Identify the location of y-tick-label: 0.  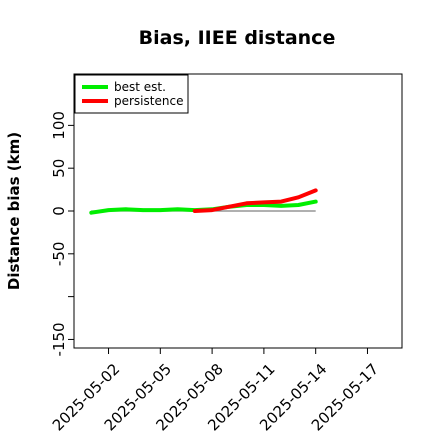
(59, 211).